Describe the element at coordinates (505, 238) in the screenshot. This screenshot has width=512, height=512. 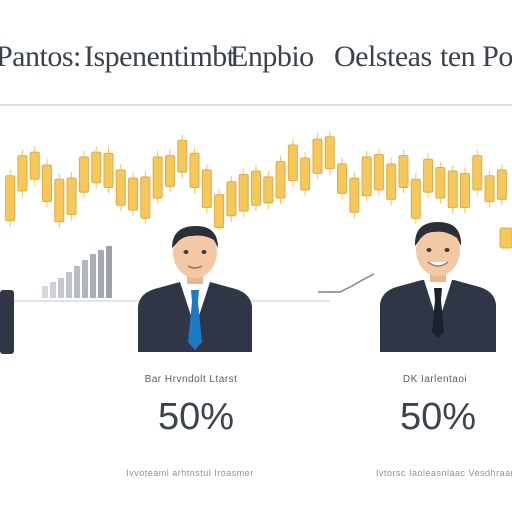
I see `person-edge-right-icon` at that location.